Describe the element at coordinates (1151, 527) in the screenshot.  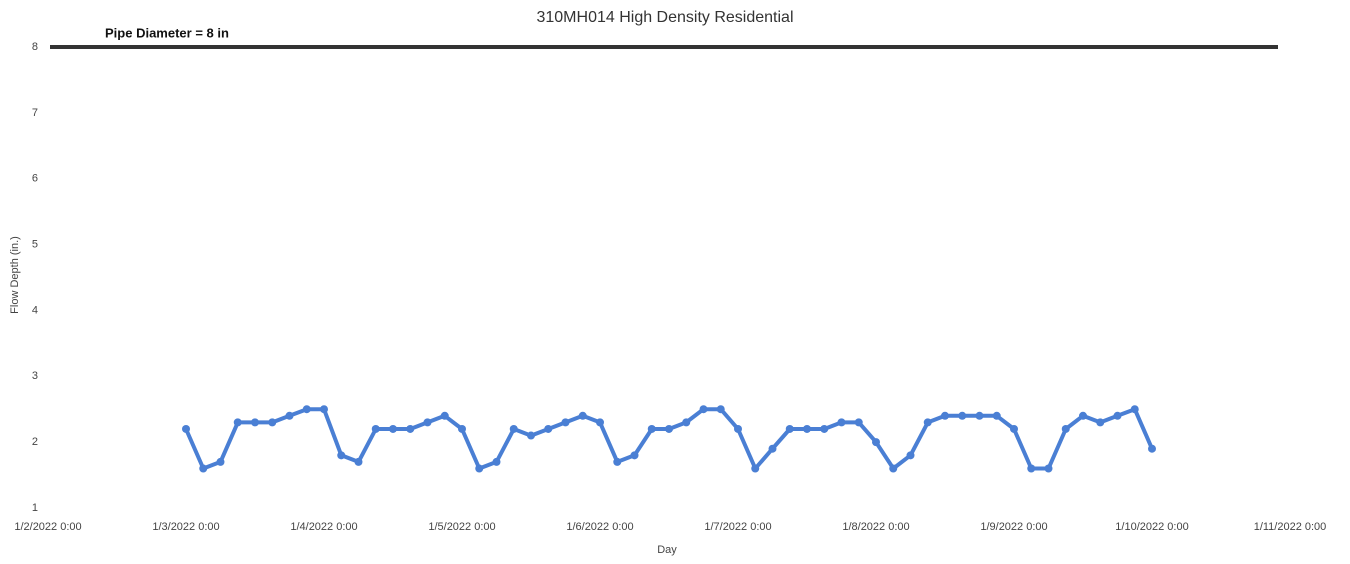
I see `x-tick-label: 1/10/2022 0:00` at that location.